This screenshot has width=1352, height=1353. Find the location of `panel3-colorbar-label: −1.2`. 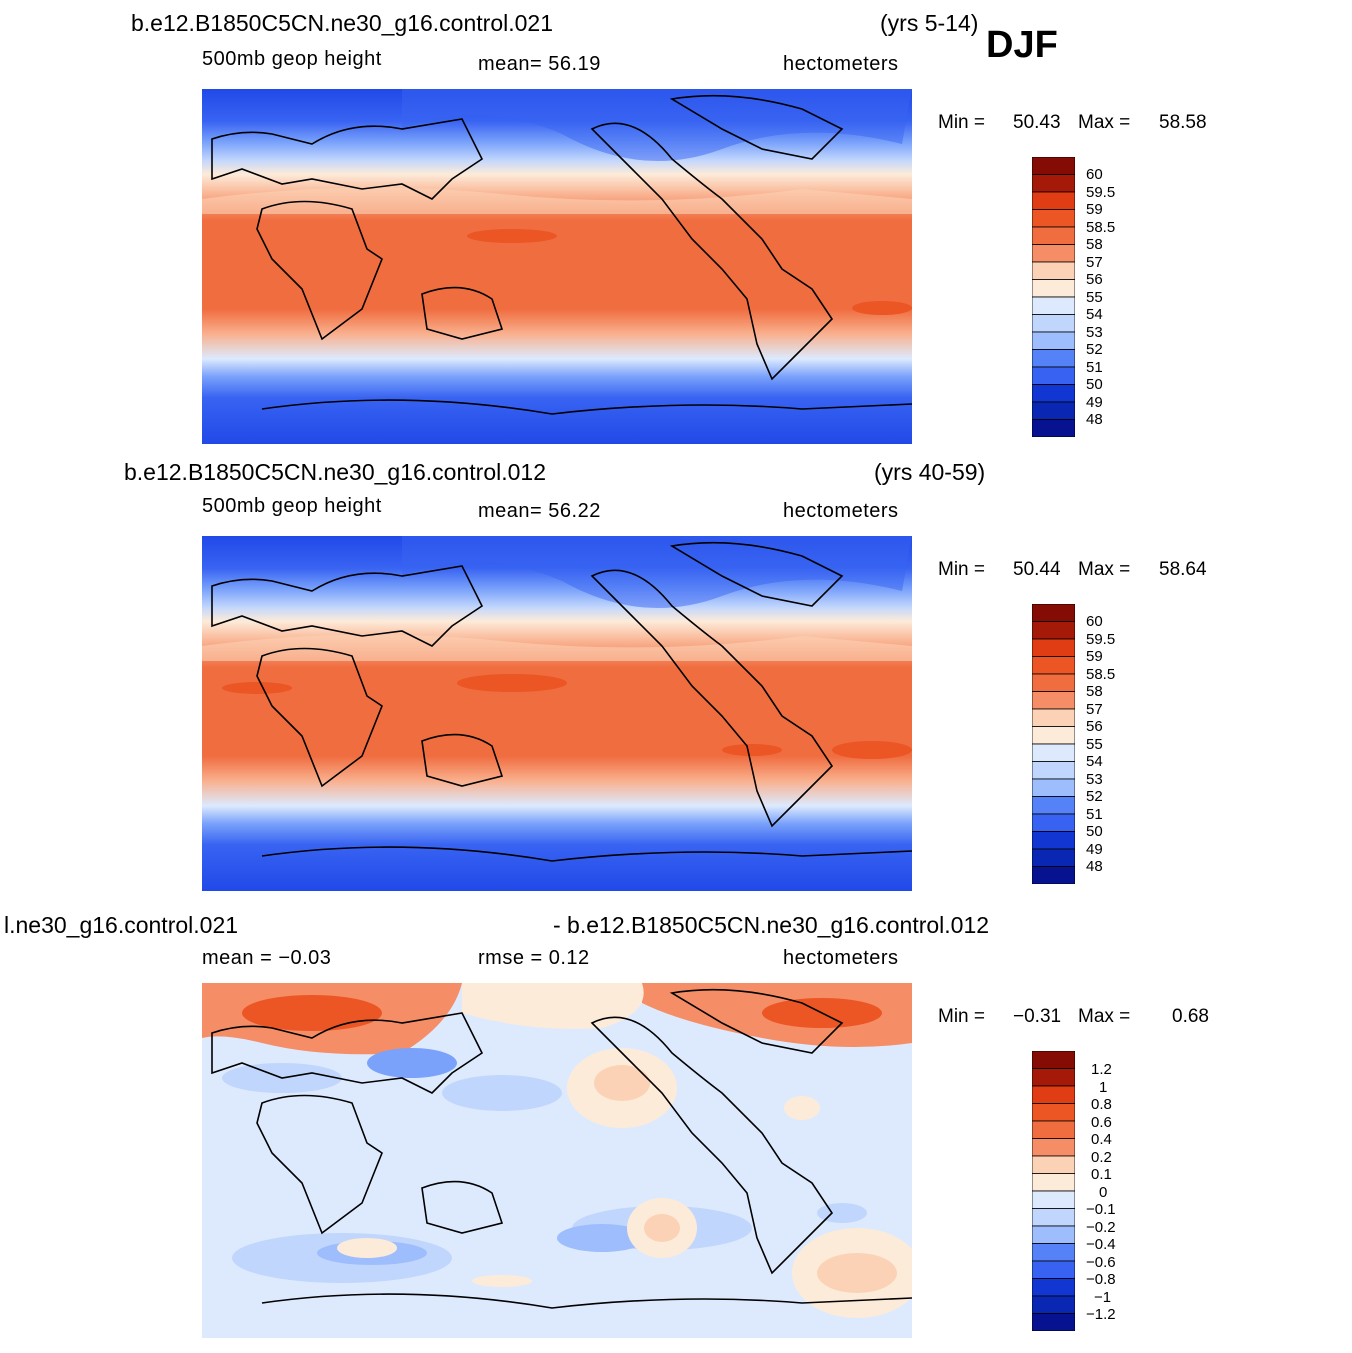

panel3-colorbar-label: −1.2 is located at coordinates (1101, 1314).